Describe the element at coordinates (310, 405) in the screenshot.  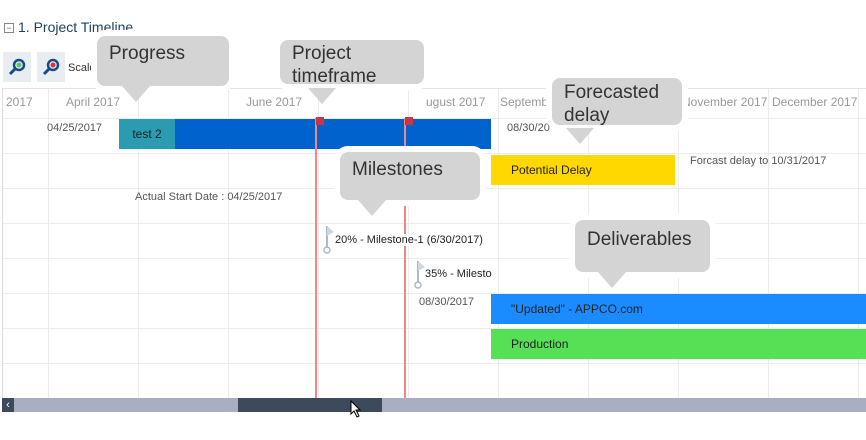
I see `scrollbar-thumb` at that location.